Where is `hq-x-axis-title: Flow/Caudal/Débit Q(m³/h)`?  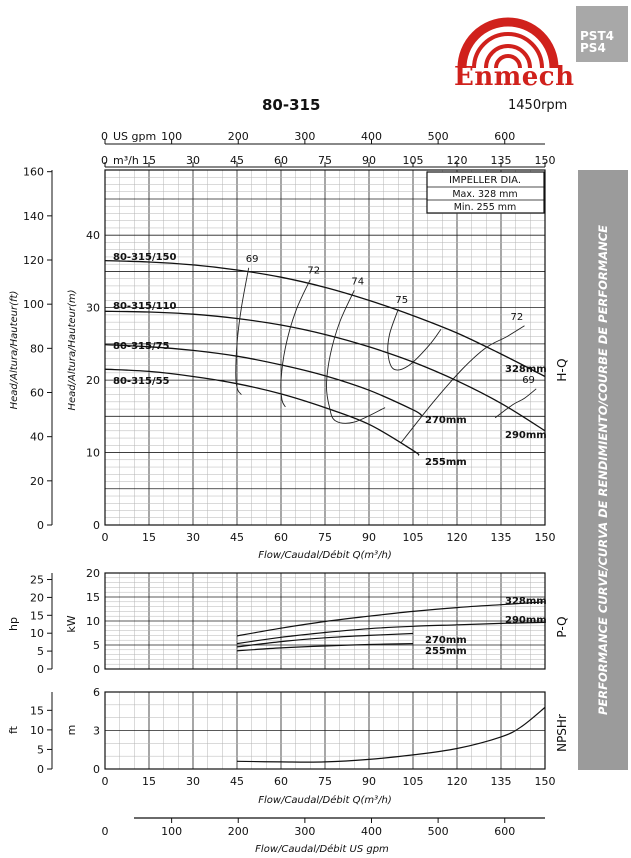 hq-x-axis-title: Flow/Caudal/Débit Q(m³/h) is located at coordinates (324, 555).